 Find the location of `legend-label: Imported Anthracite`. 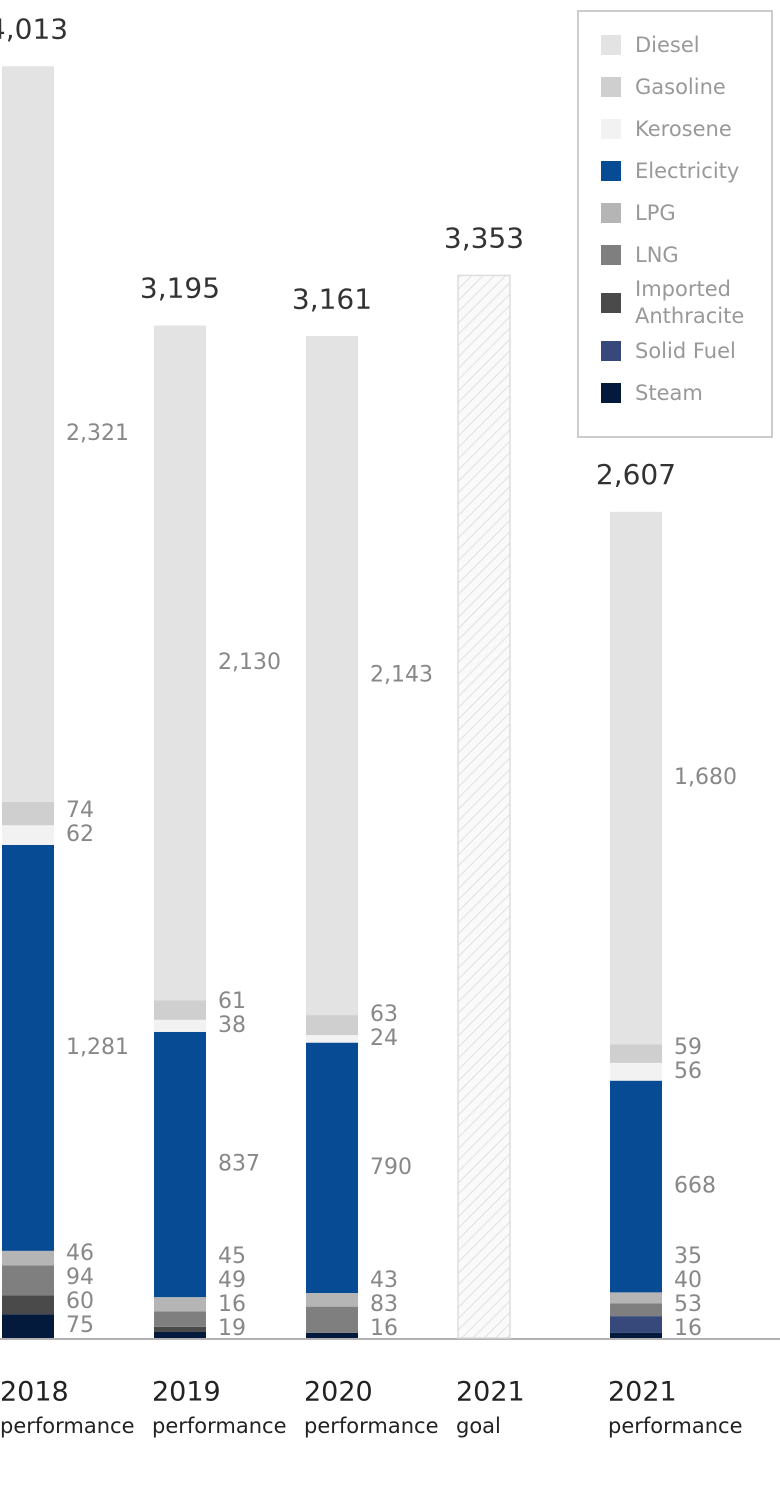

legend-label: Imported Anthracite is located at coordinates (690, 302).